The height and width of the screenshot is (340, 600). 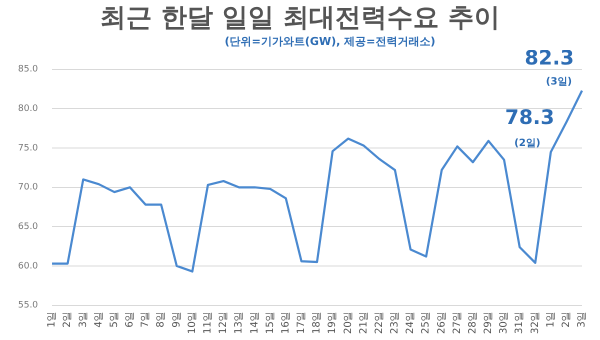 I want to click on x-tick-label: 16일, so click(x=286, y=322).